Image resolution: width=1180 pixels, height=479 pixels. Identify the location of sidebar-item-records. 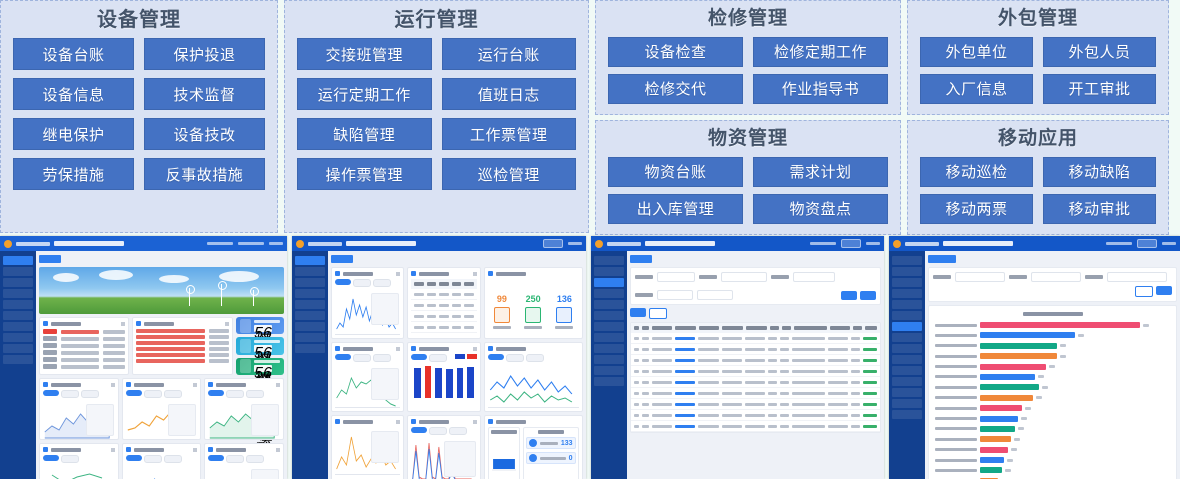
(608, 293).